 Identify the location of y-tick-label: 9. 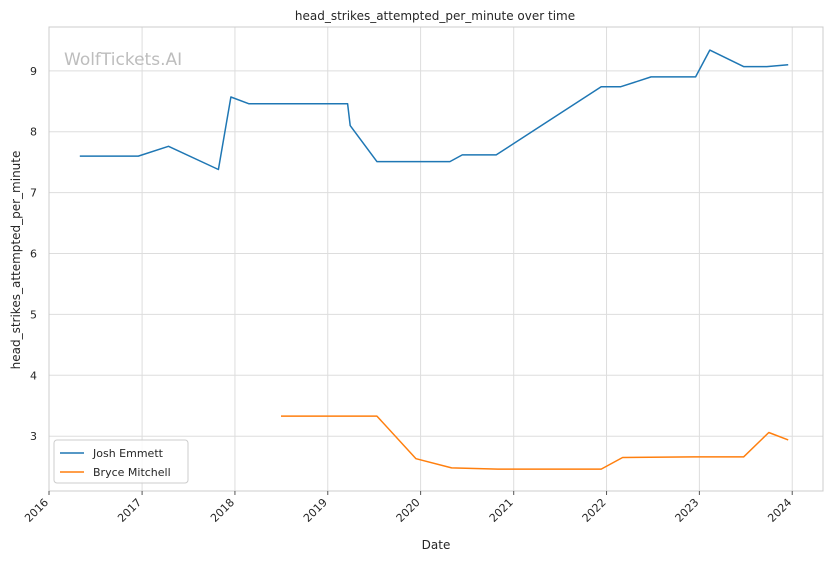
(33, 71).